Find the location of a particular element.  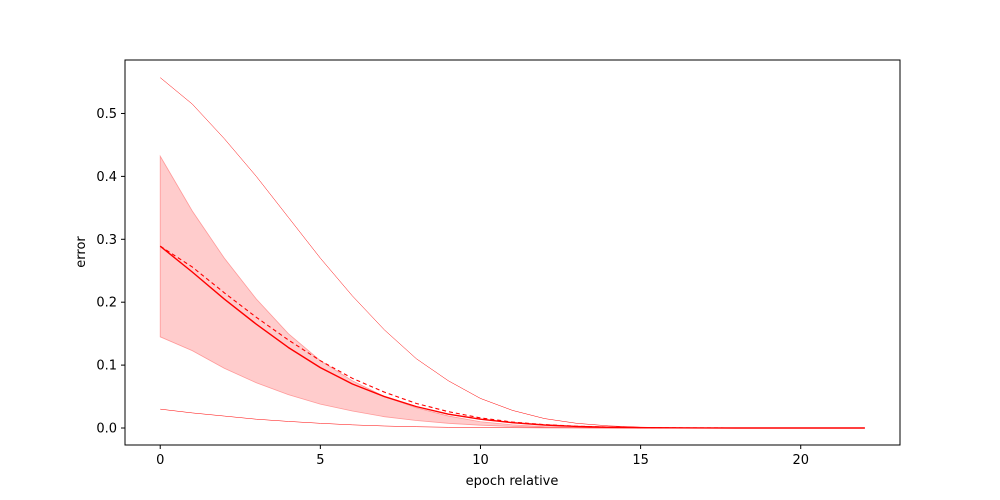

x-tick-label: 20 is located at coordinates (800, 460).